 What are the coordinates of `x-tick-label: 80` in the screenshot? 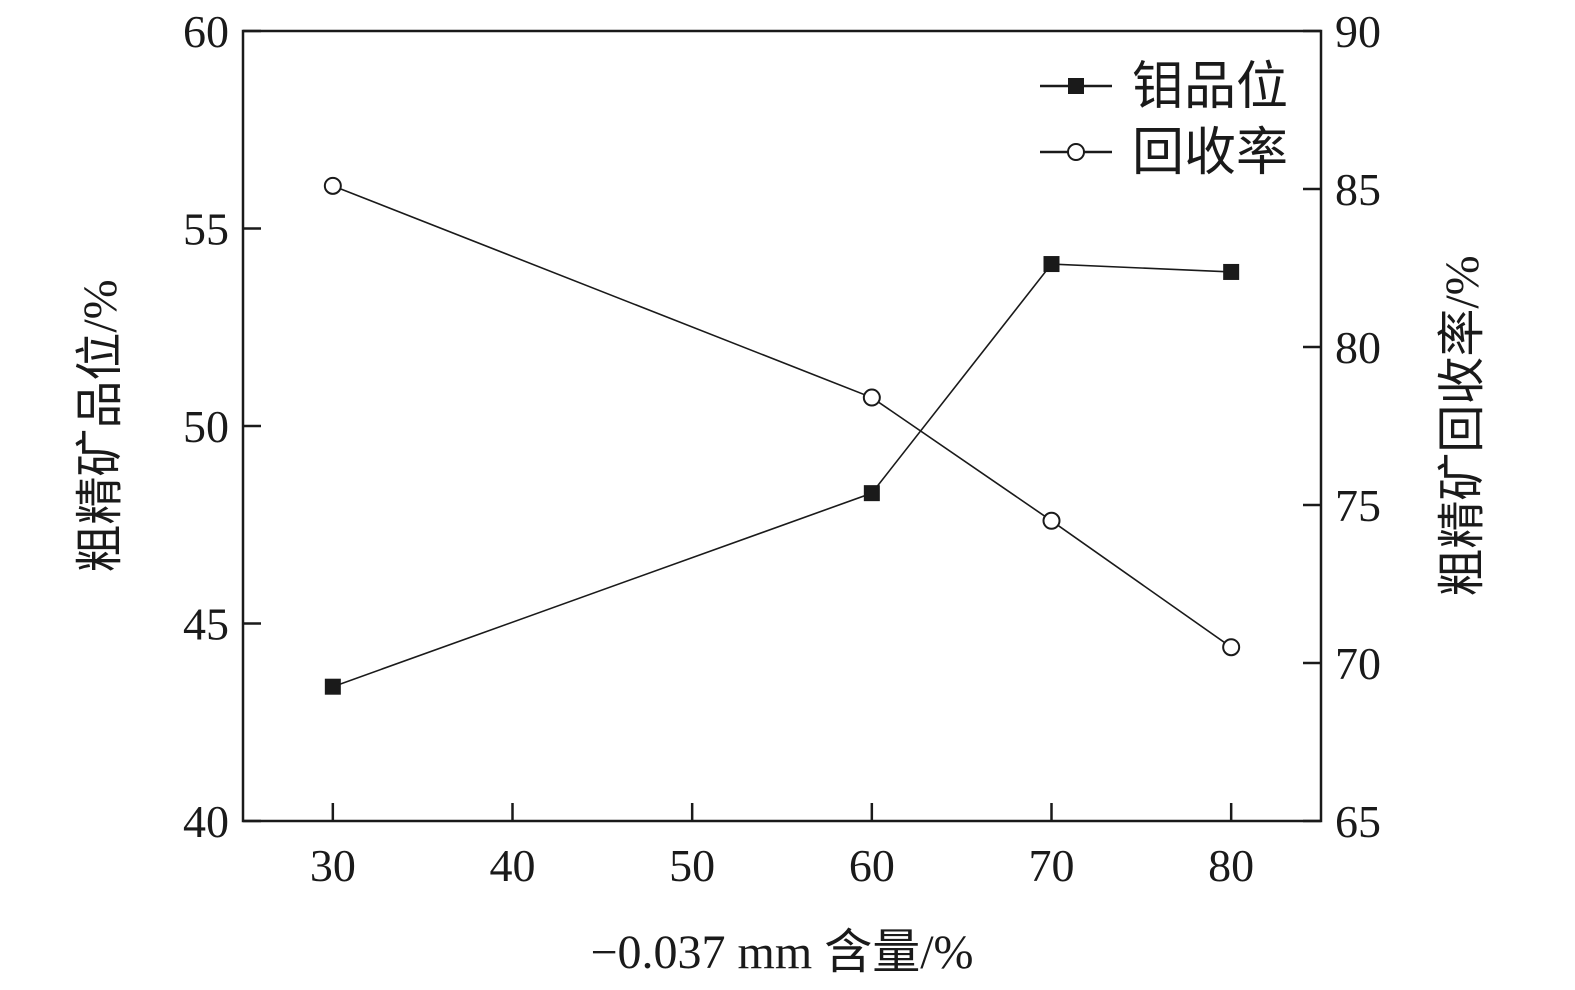 It's located at (1231, 865).